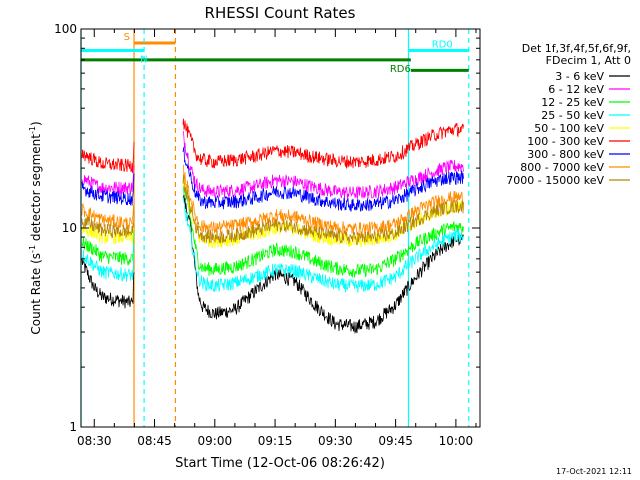 The width and height of the screenshot is (640, 480). Describe the element at coordinates (32, 130) in the screenshot. I see `y-axis-label-exponent2: -1` at that location.